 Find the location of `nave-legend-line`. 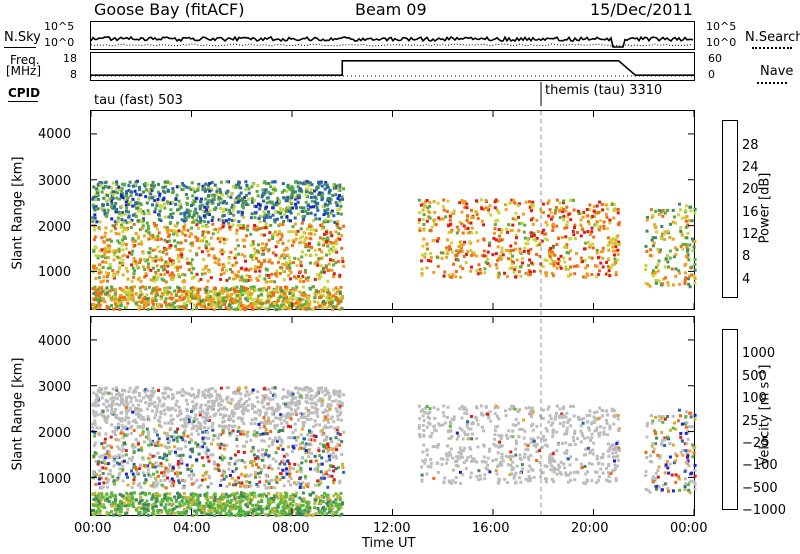

nave-legend-line is located at coordinates (772, 83).